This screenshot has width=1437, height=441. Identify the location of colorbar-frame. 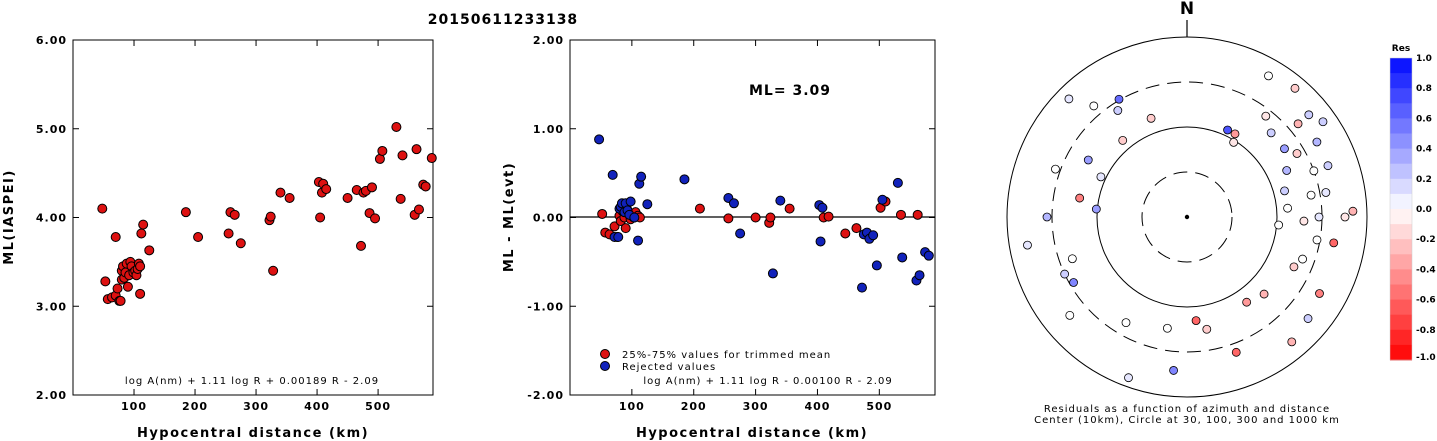
(1401, 209).